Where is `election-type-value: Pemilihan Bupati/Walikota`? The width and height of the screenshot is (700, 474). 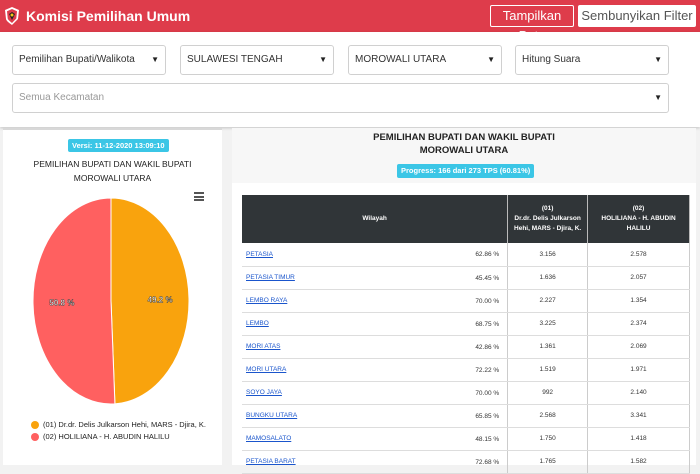 election-type-value: Pemilihan Bupati/Walikota is located at coordinates (77, 59).